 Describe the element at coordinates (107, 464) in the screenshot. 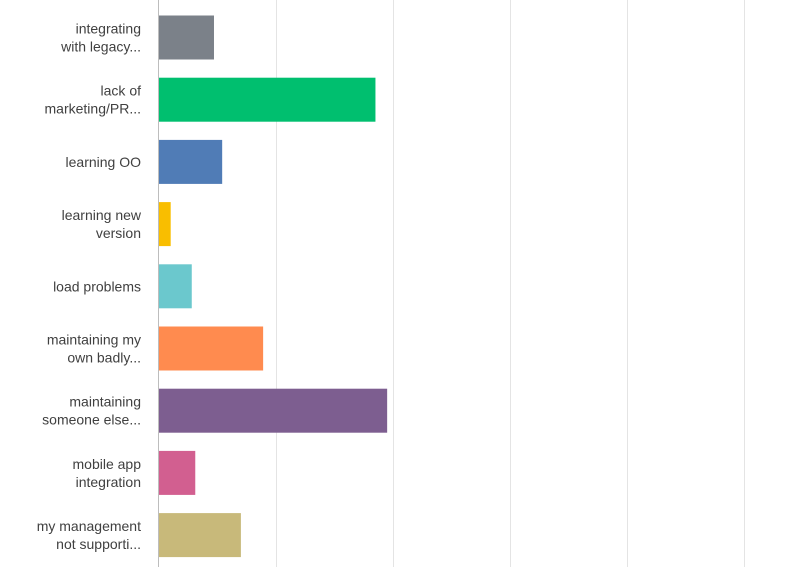

I see `category-label-7-line-0: mobile app` at that location.